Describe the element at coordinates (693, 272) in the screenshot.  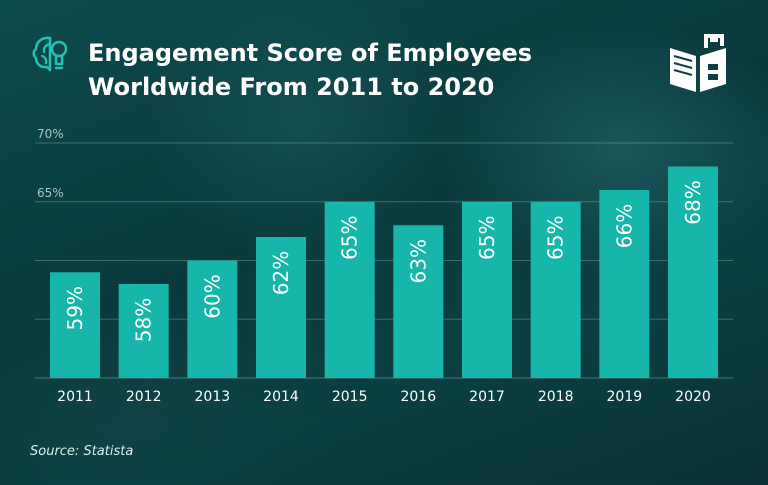
I see `bar-2020` at that location.